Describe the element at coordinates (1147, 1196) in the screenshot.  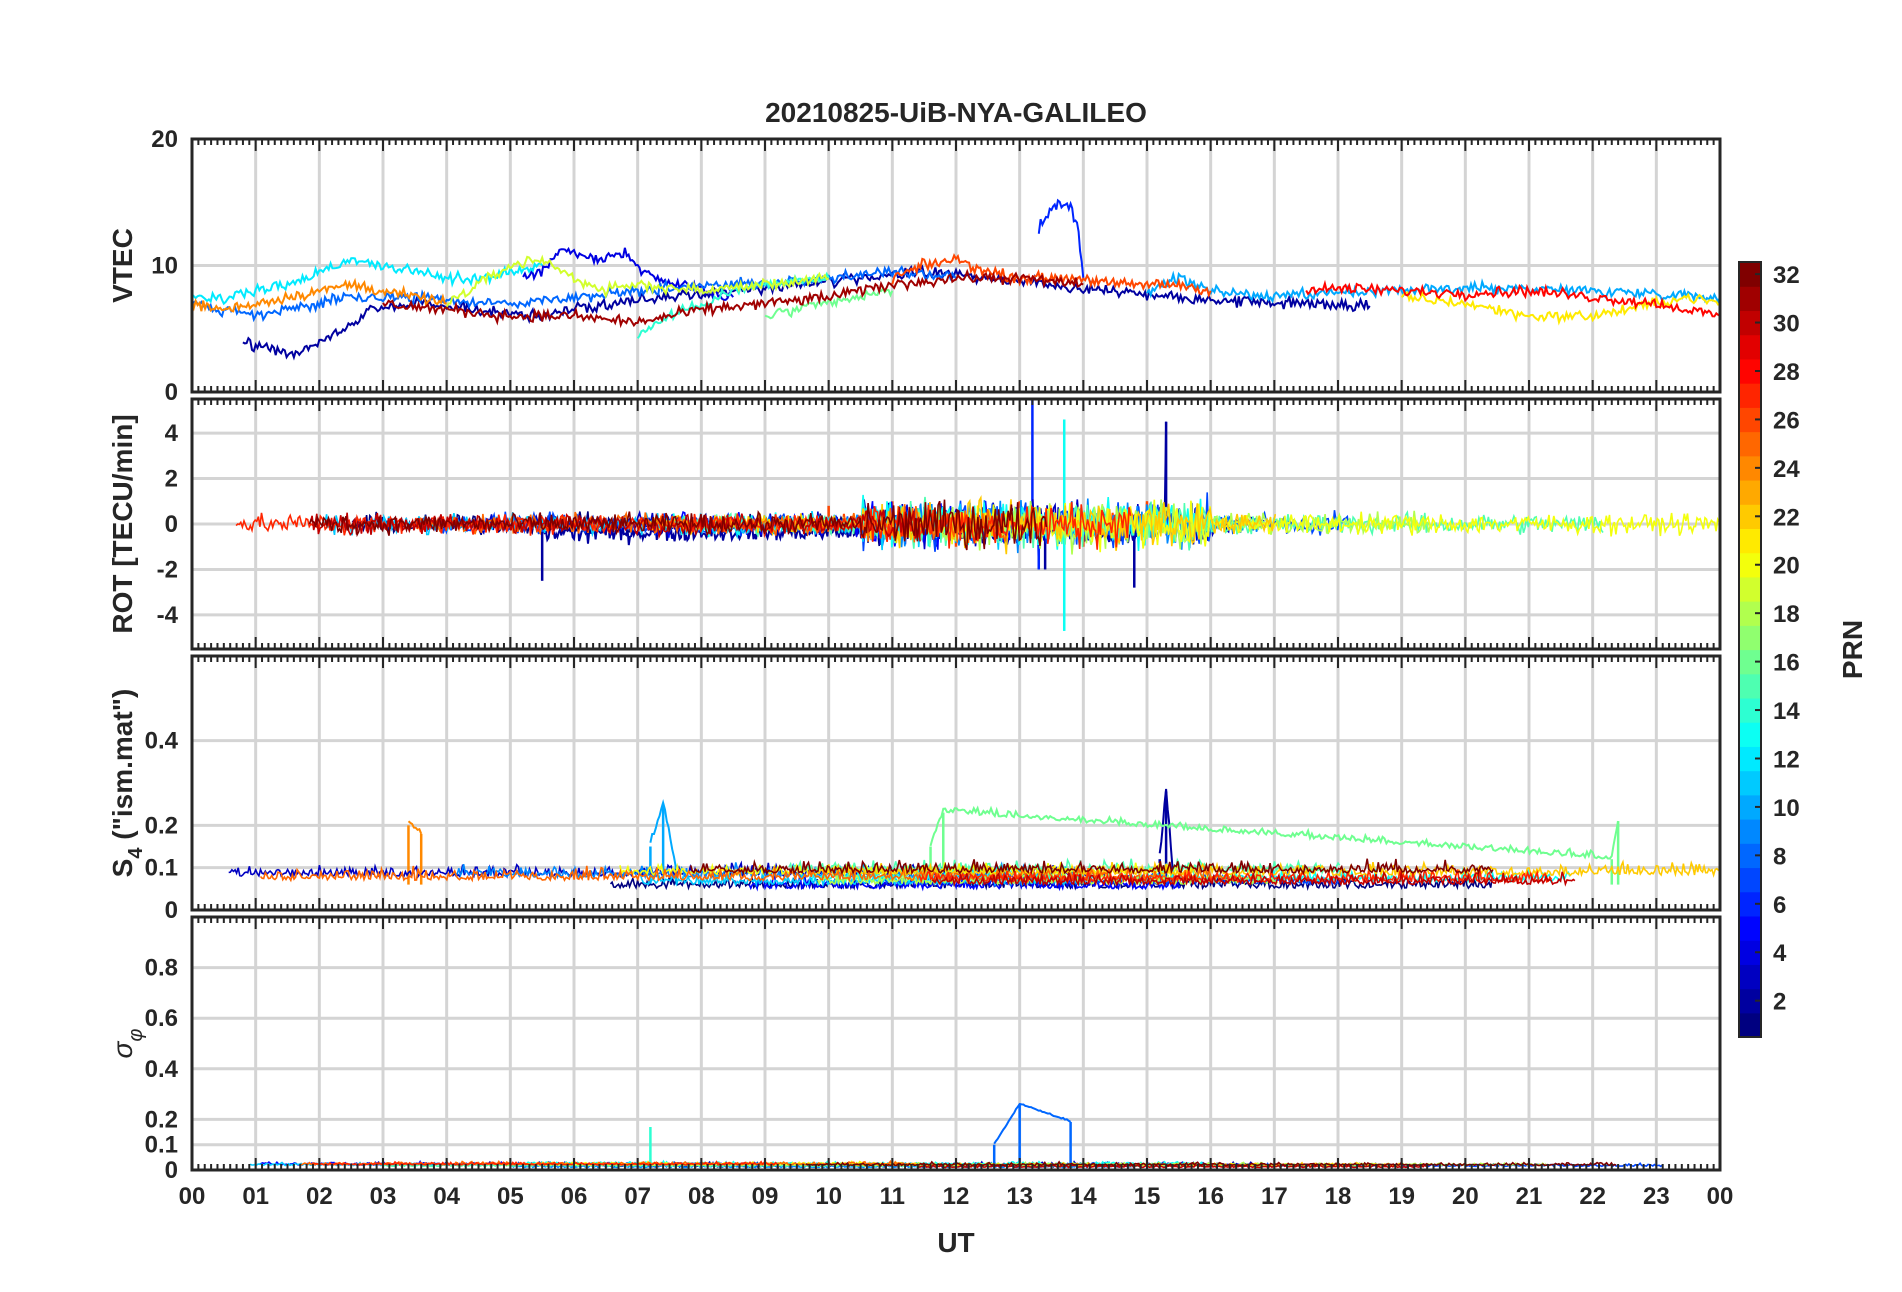
I see `x-tick-label: 15` at that location.